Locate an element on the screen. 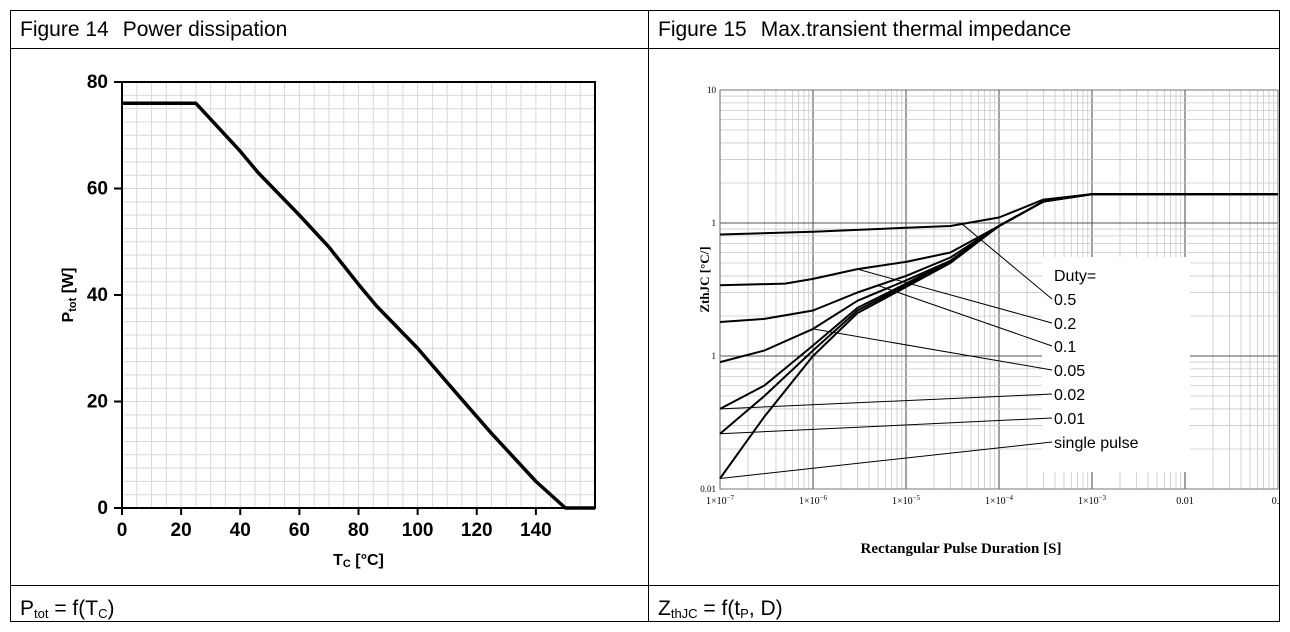 The width and height of the screenshot is (1290, 632). y-tick-label: 10 is located at coordinates (712, 90).